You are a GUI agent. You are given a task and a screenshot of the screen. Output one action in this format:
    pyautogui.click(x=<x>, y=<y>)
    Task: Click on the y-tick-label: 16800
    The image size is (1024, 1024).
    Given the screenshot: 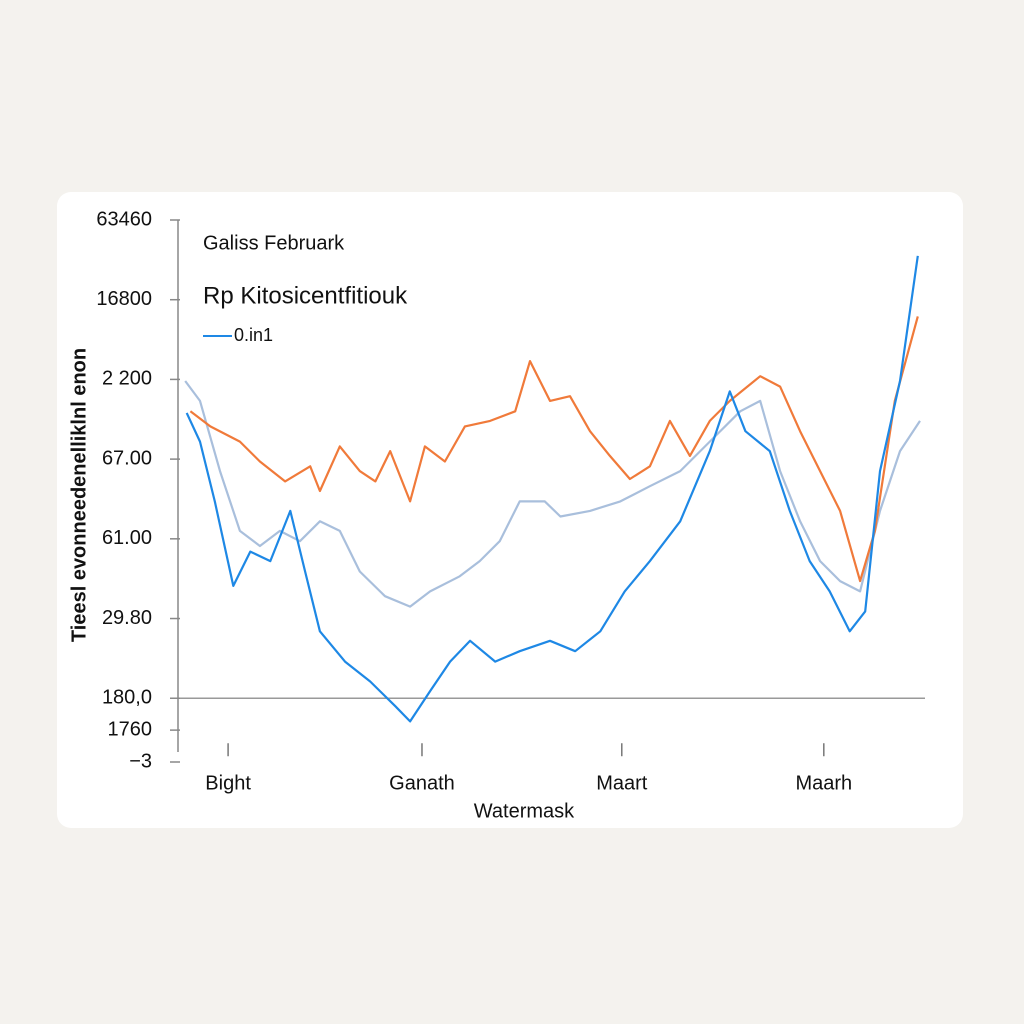 What is the action you would take?
    pyautogui.click(x=124, y=299)
    